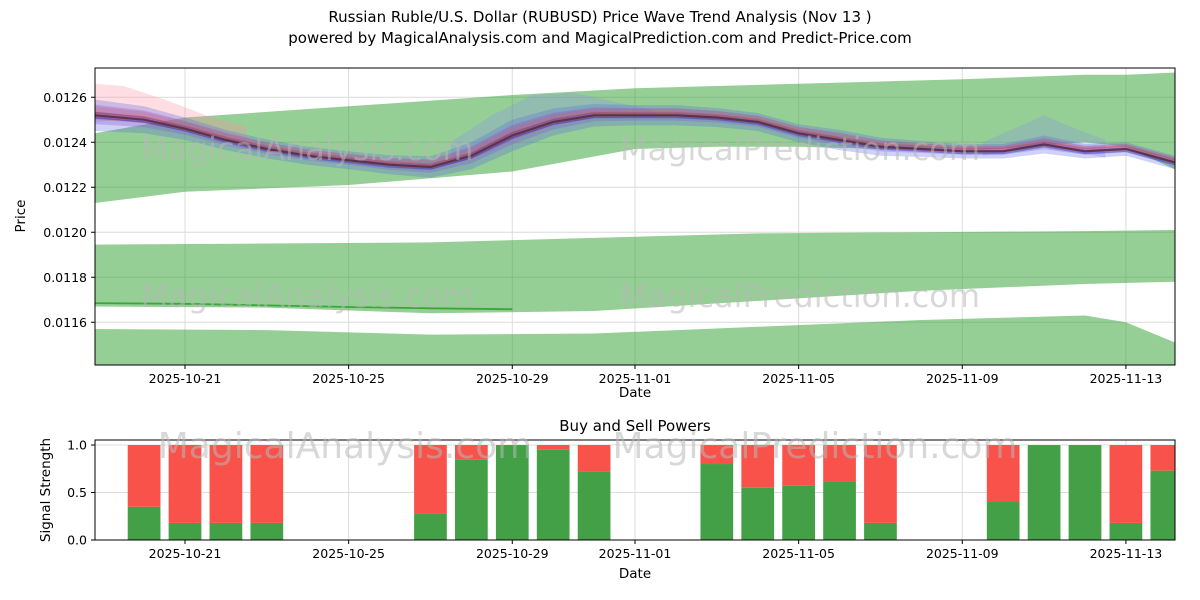 This screenshot has width=1200, height=600. What do you see at coordinates (65, 187) in the screenshot?
I see `y-tick-label: 0.0122` at bounding box center [65, 187].